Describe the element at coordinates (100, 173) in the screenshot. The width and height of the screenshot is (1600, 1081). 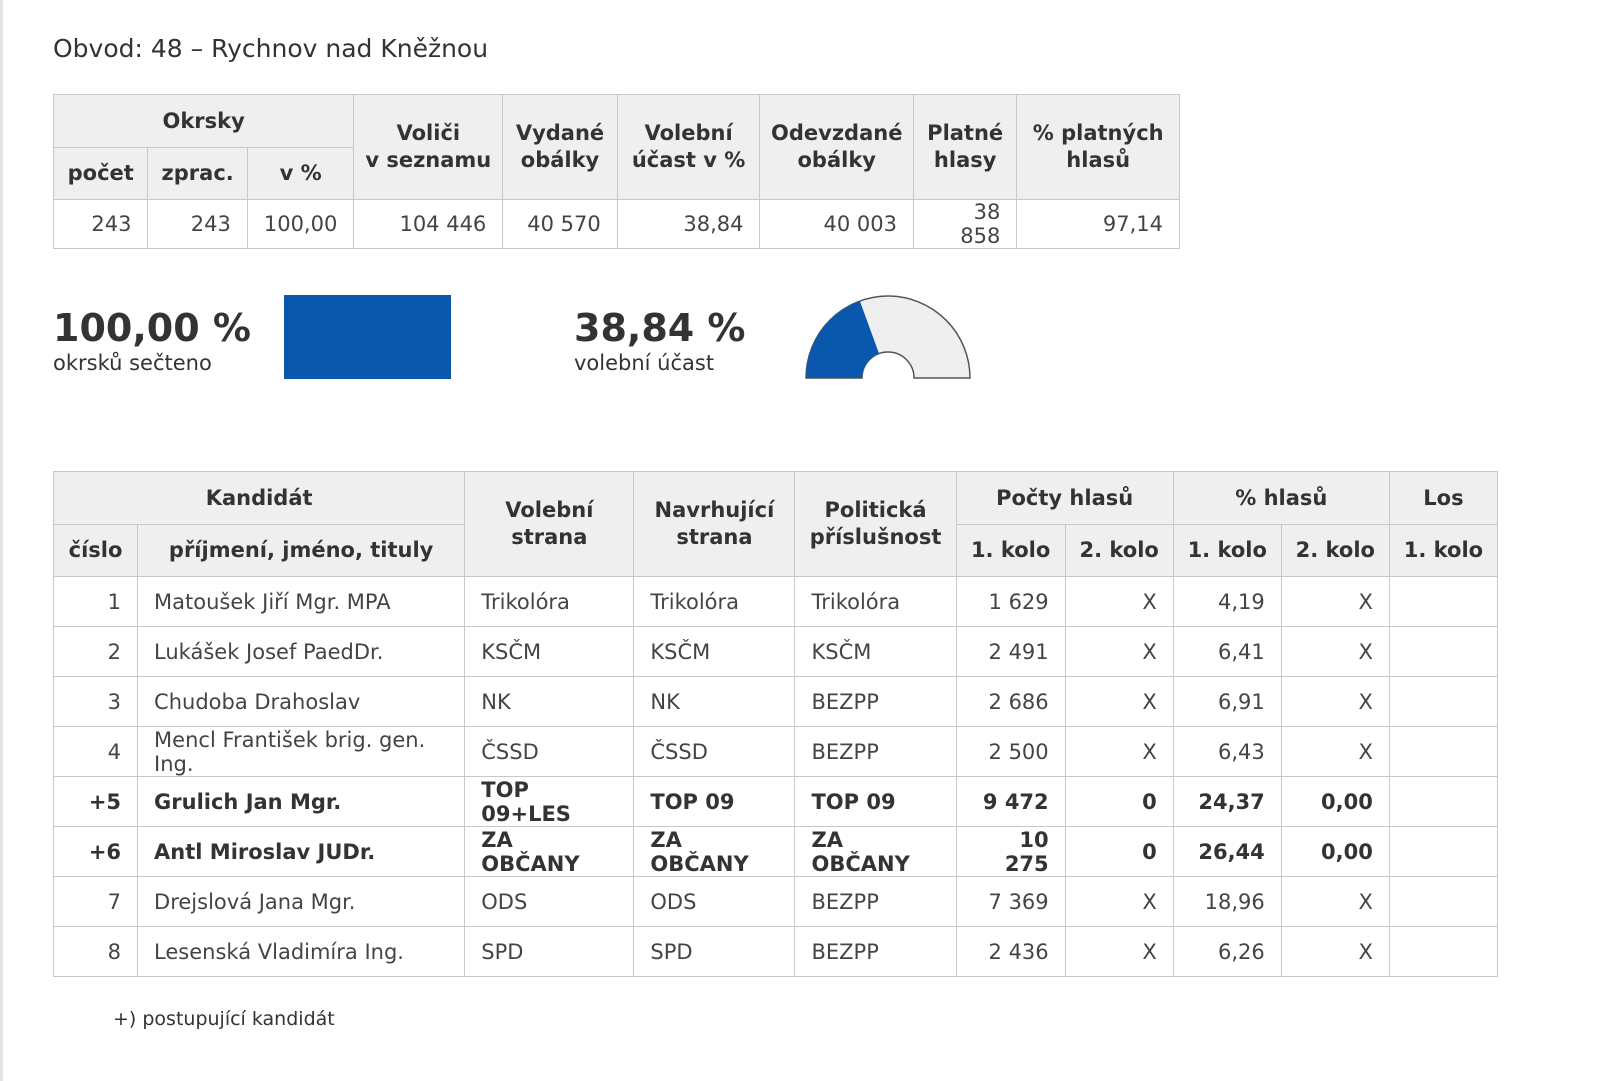
I see `header-pocet: počet` at that location.